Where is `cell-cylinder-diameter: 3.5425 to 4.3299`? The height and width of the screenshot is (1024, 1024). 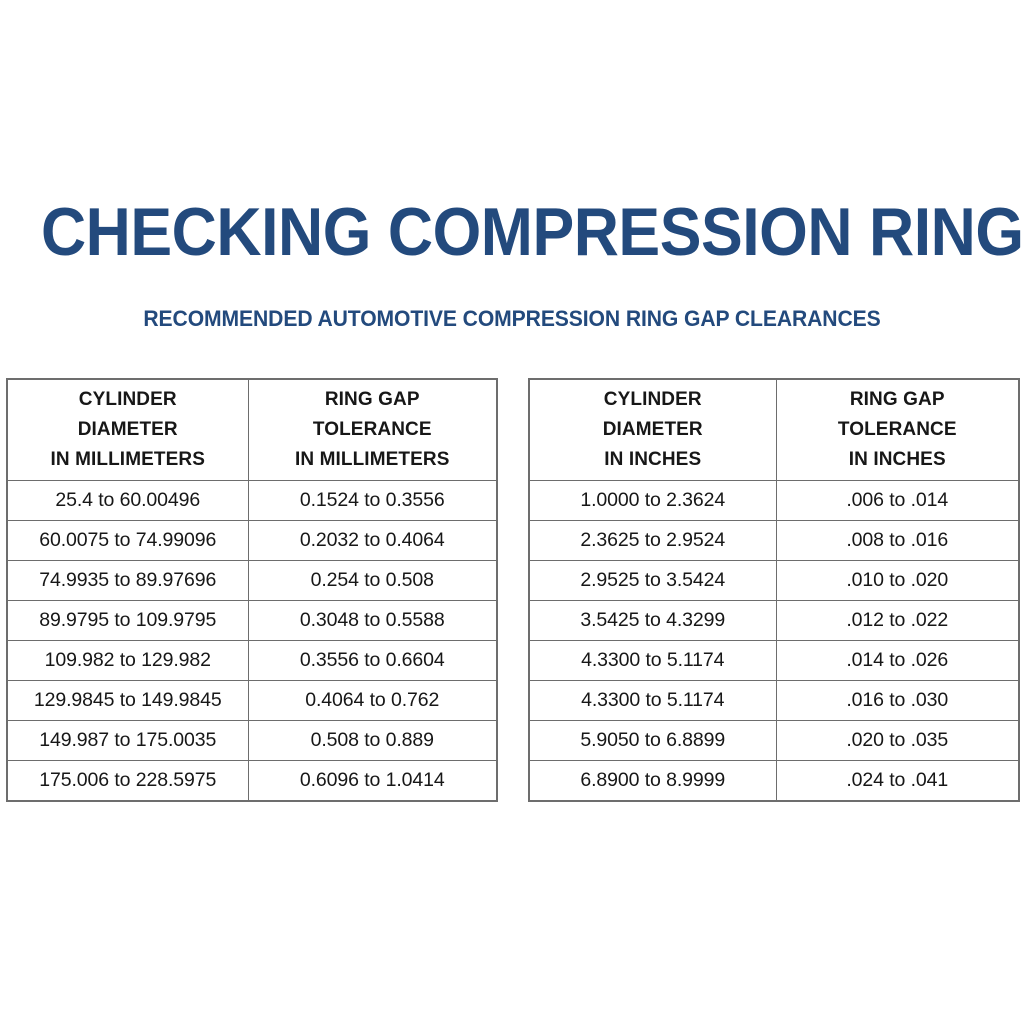 cell-cylinder-diameter: 3.5425 to 4.3299 is located at coordinates (652, 620).